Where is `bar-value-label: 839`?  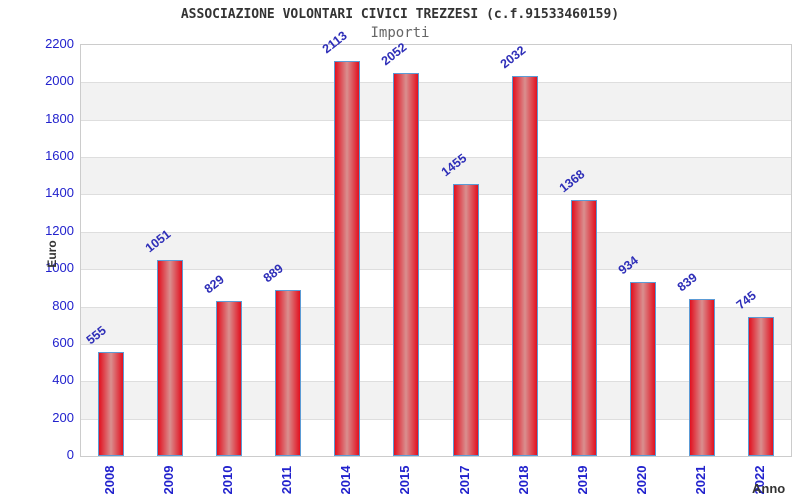
bar-value-label: 839 is located at coordinates (688, 282).